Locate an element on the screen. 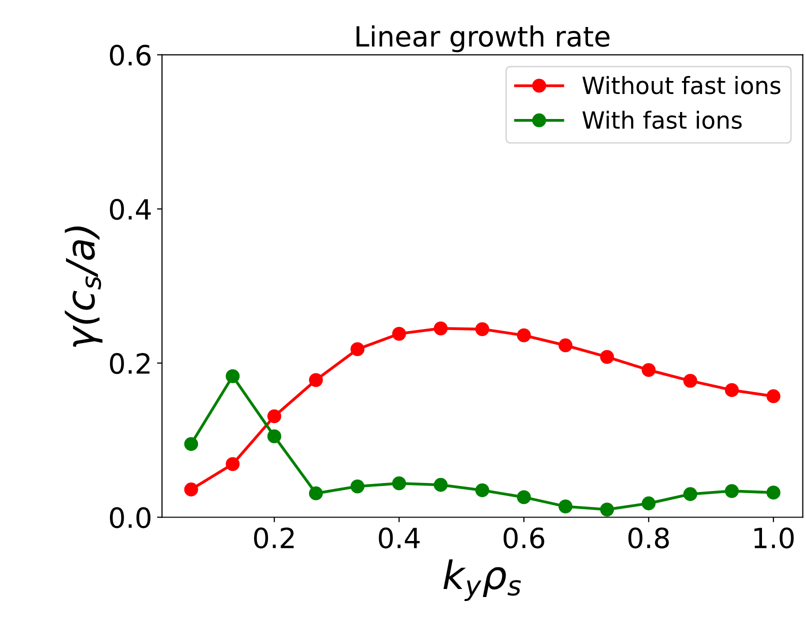 This screenshot has height=637, width=806. x-axis-title: k$_{y}$ρ$_{s}$ is located at coordinates (482, 580).